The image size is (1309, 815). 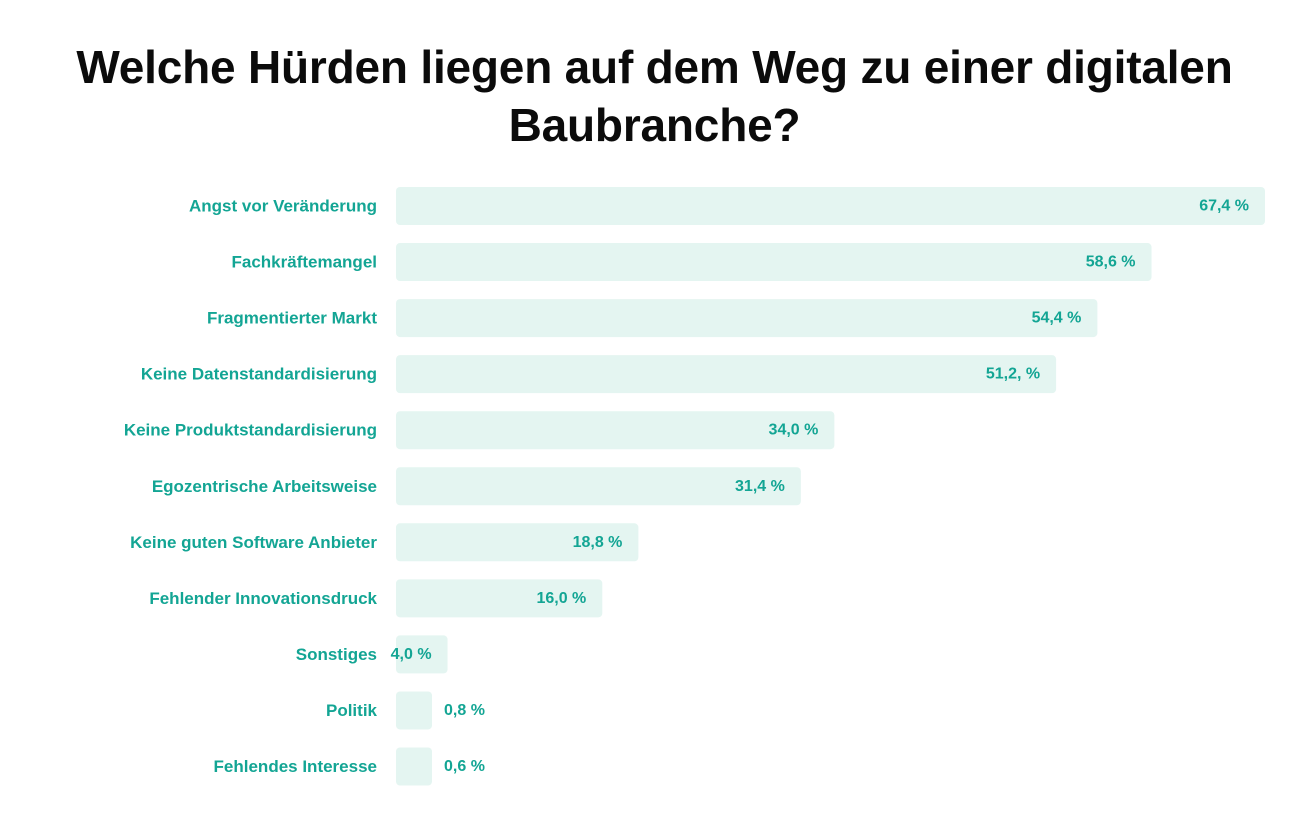 What do you see at coordinates (263, 598) in the screenshot?
I see `category-label: Fehlender Innovationsdruck` at bounding box center [263, 598].